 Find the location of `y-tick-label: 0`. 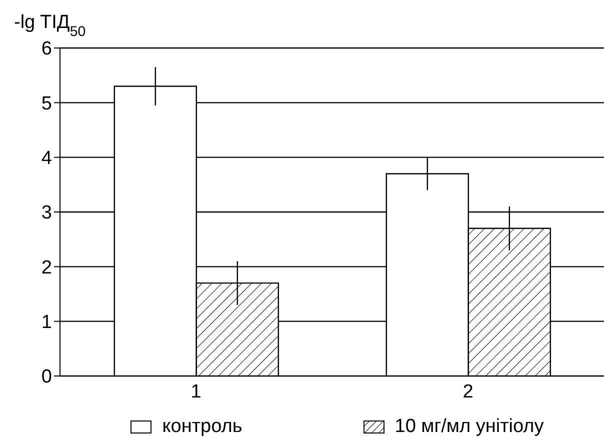

y-tick-label: 0 is located at coordinates (46, 377).